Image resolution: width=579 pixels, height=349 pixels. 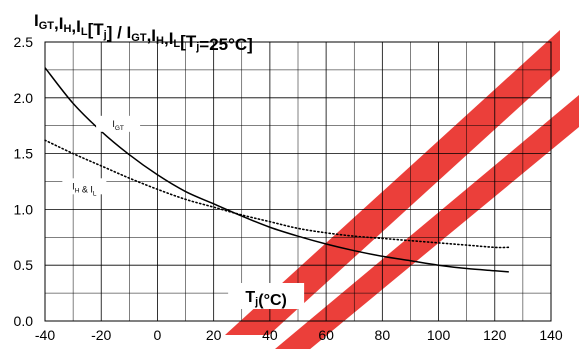 What do you see at coordinates (270, 335) in the screenshot?
I see `x-tick-label: 40` at bounding box center [270, 335].